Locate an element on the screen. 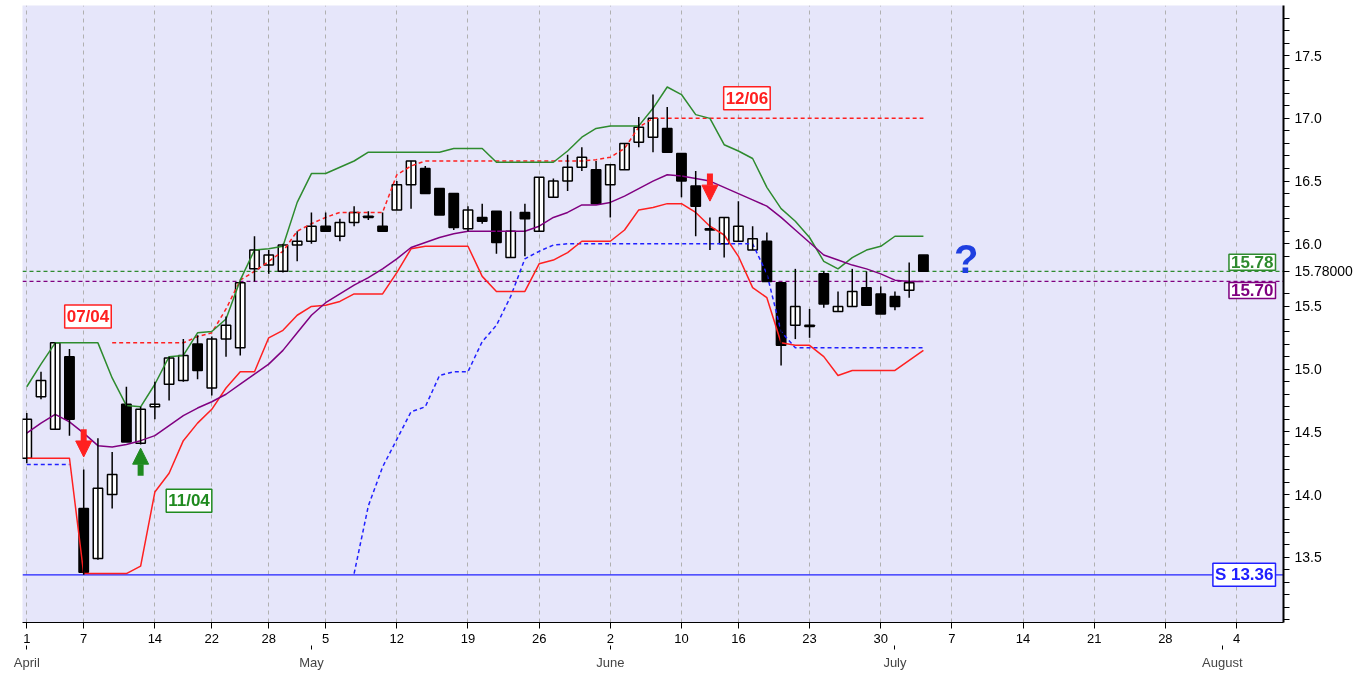 This screenshot has height=678, width=1360. x-tick-label: 22 is located at coordinates (212, 638).